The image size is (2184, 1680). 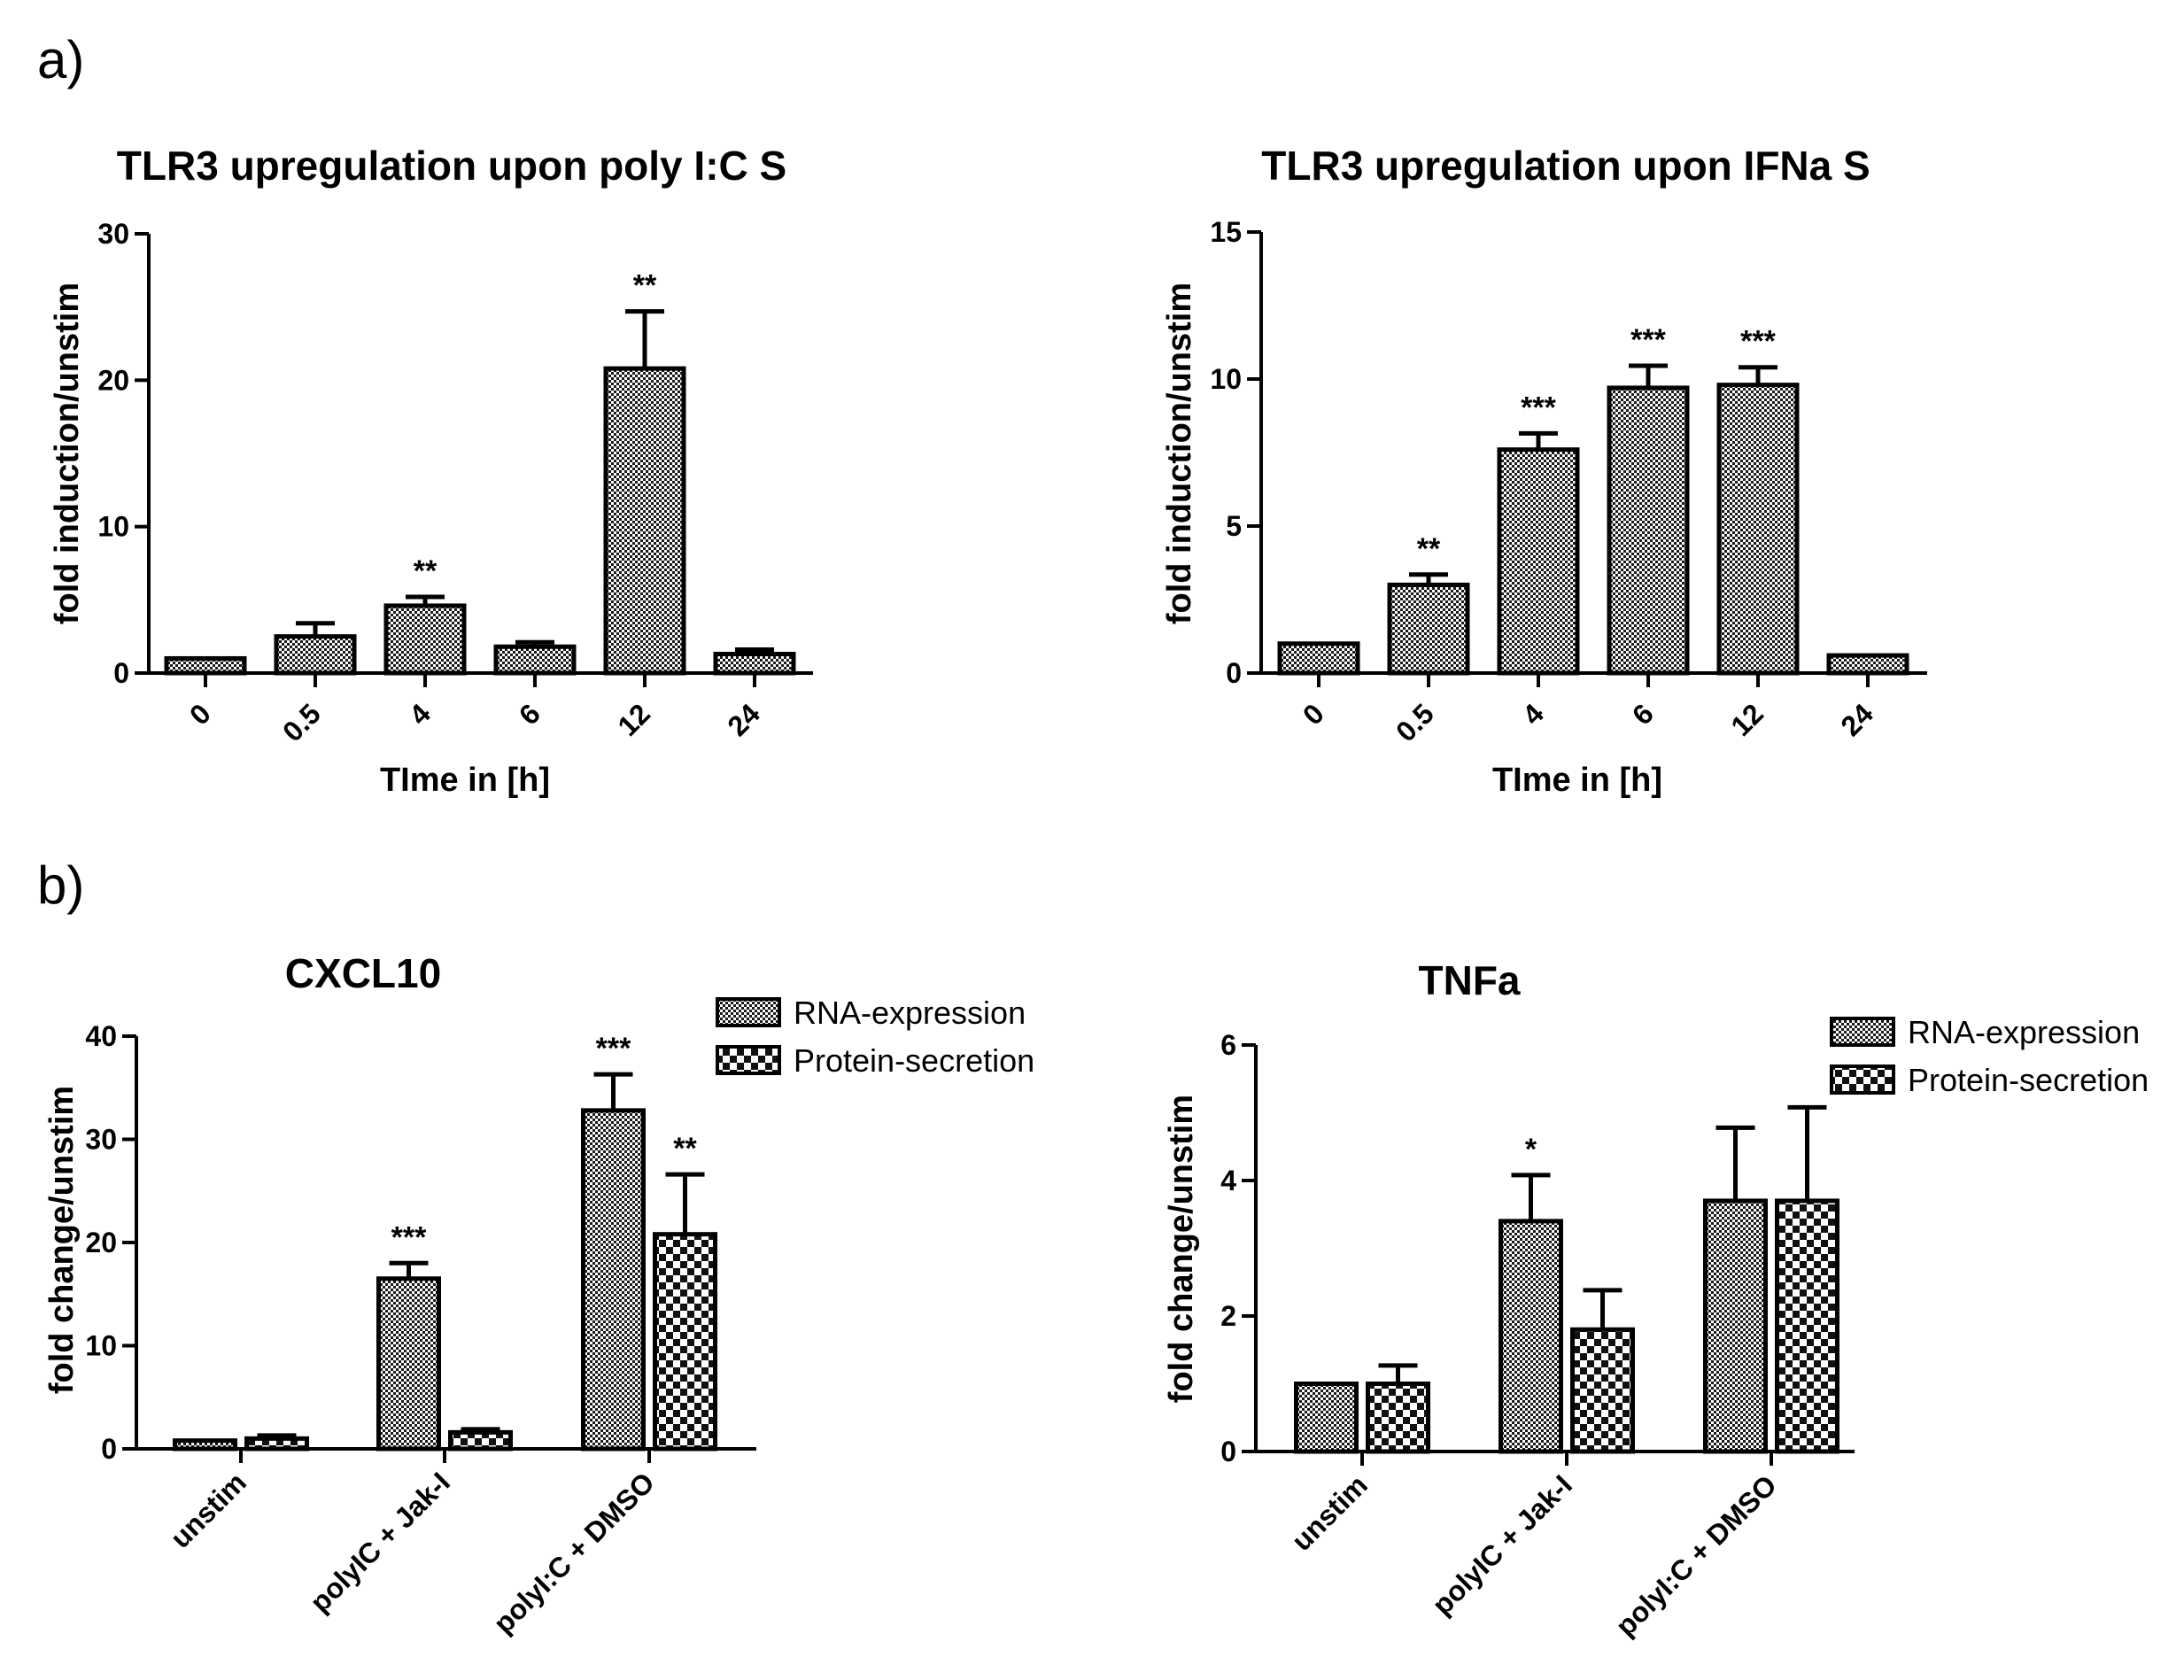 What do you see at coordinates (1228, 1045) in the screenshot?
I see `y-tick-label: 6` at bounding box center [1228, 1045].